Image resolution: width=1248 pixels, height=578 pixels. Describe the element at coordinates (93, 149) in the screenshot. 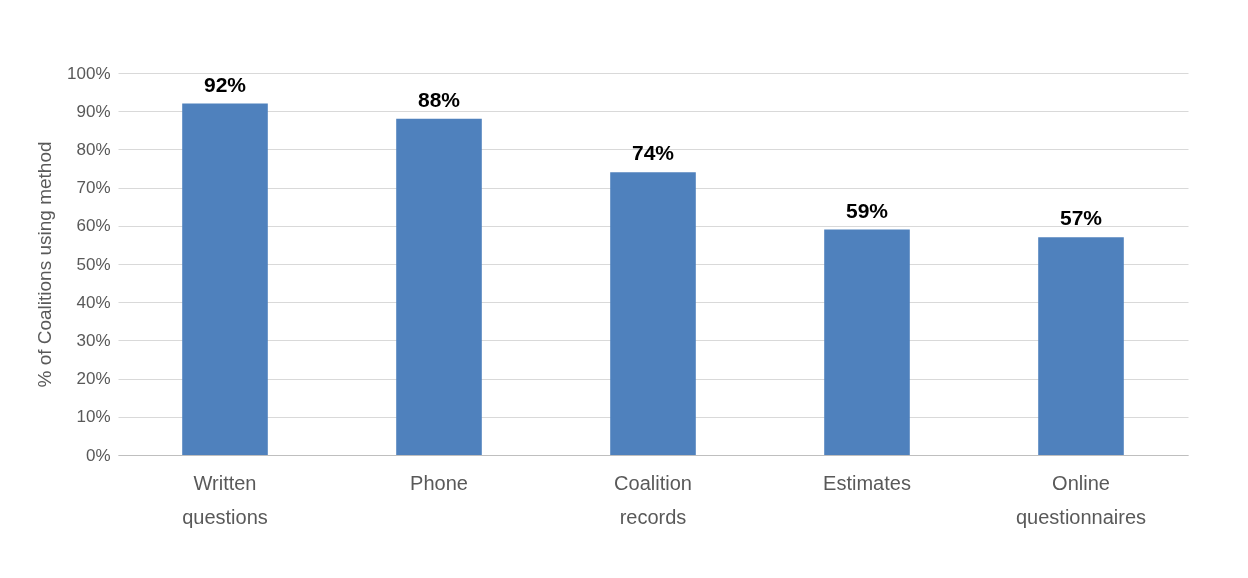

I see `y-tick-label: 80%` at that location.